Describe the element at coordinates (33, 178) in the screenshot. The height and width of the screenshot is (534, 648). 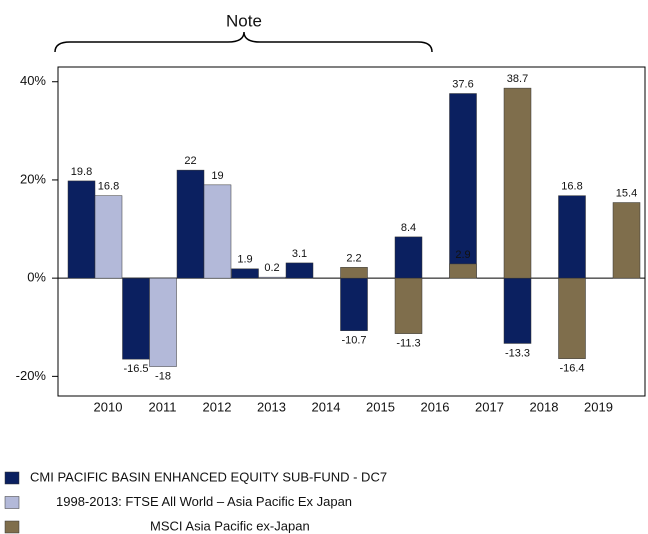
I see `y-tick-label: 20%` at that location.